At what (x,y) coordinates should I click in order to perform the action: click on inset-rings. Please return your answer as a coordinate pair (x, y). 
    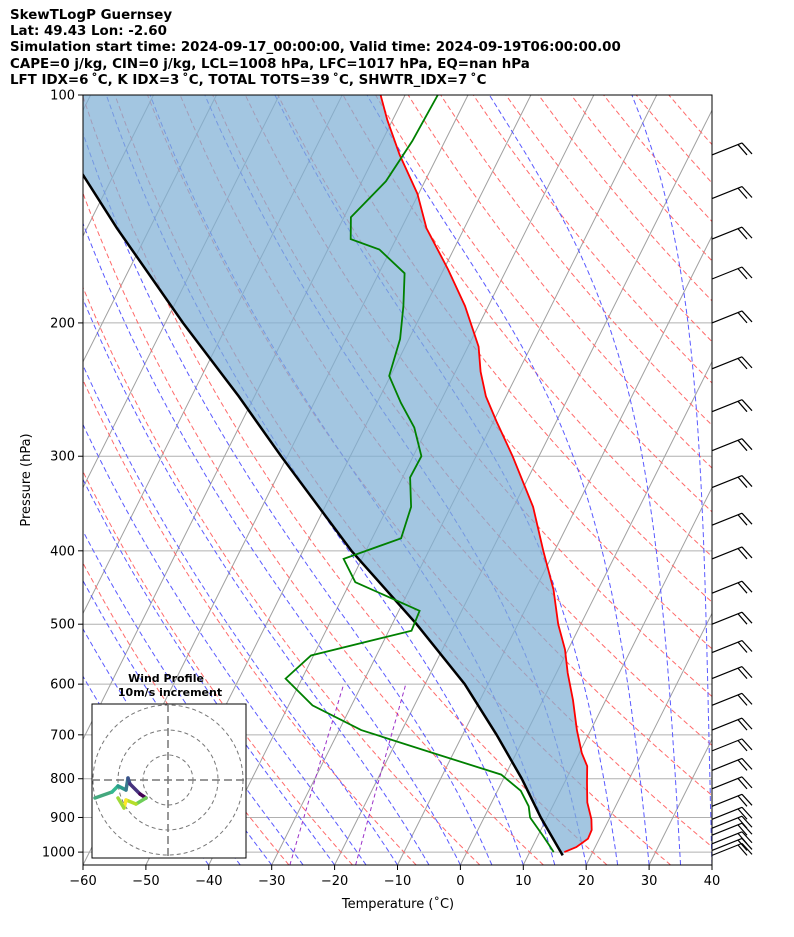
    Looking at the image, I should click on (169, 781).